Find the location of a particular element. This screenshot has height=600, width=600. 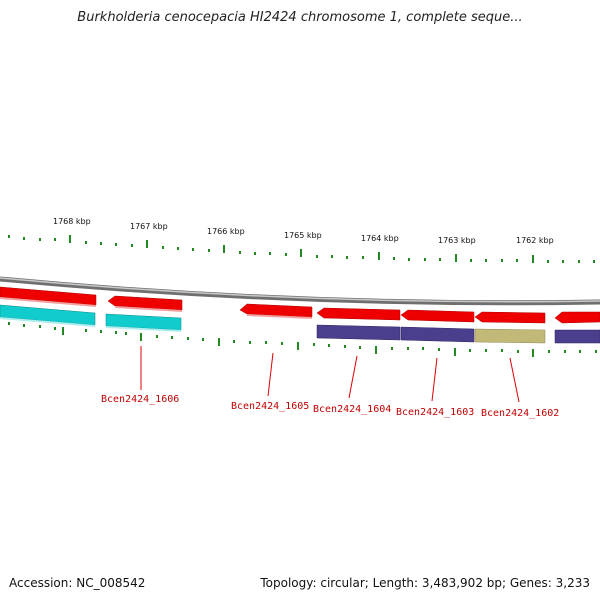

tick-label: 1765 kbp is located at coordinates (303, 235).